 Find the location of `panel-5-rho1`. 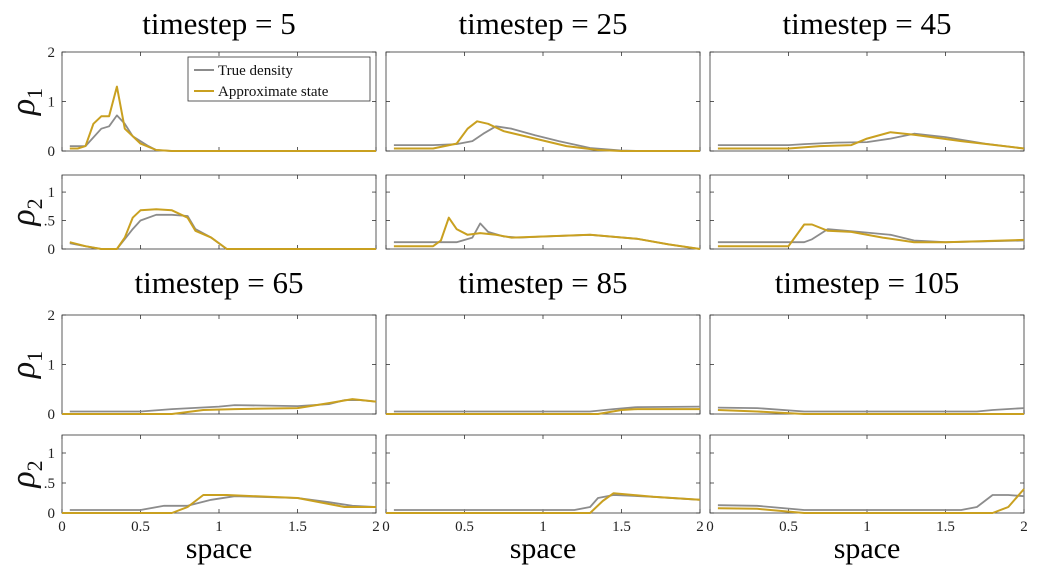

panel-5-rho1 is located at coordinates (543, 364).